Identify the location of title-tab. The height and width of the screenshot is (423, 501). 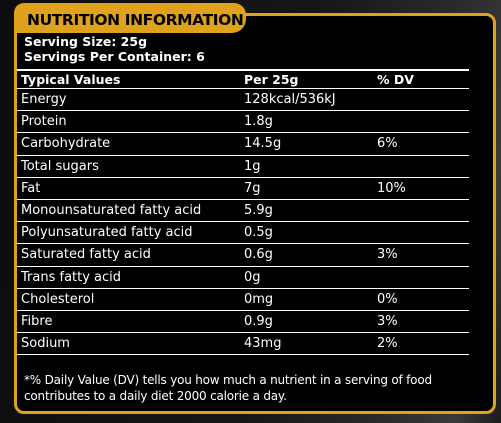
(130, 18).